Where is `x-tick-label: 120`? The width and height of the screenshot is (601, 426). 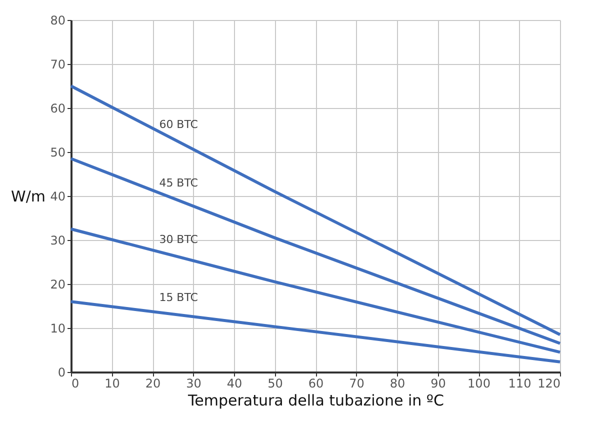
x-tick-label: 120 is located at coordinates (549, 383).